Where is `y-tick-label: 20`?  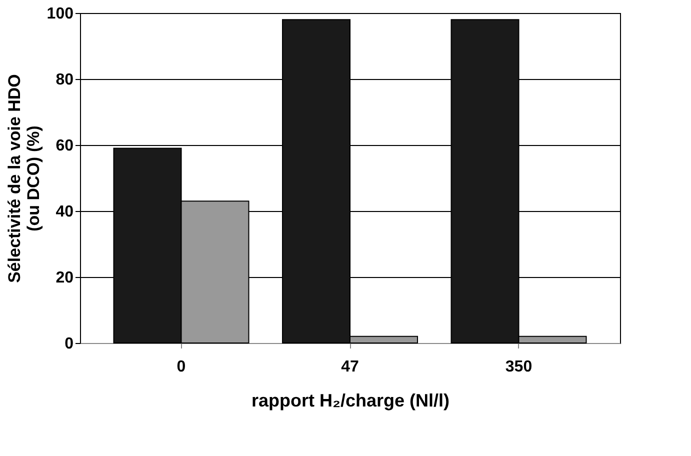
y-tick-label: 20 is located at coordinates (65, 278).